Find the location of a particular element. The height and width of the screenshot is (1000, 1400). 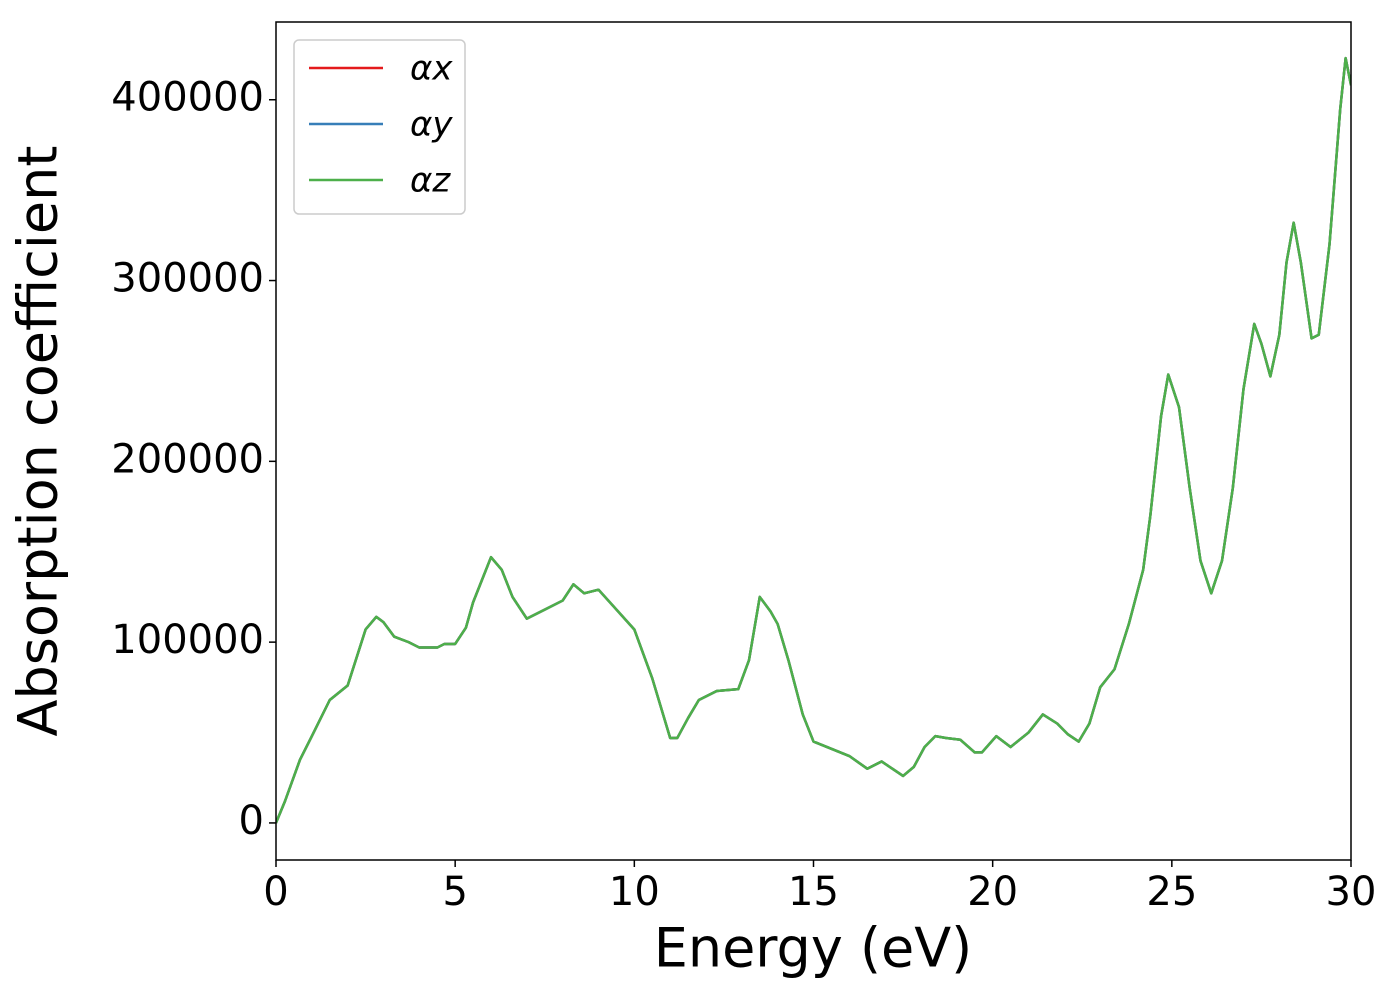

x-tick-label: 5 is located at coordinates (454, 892).